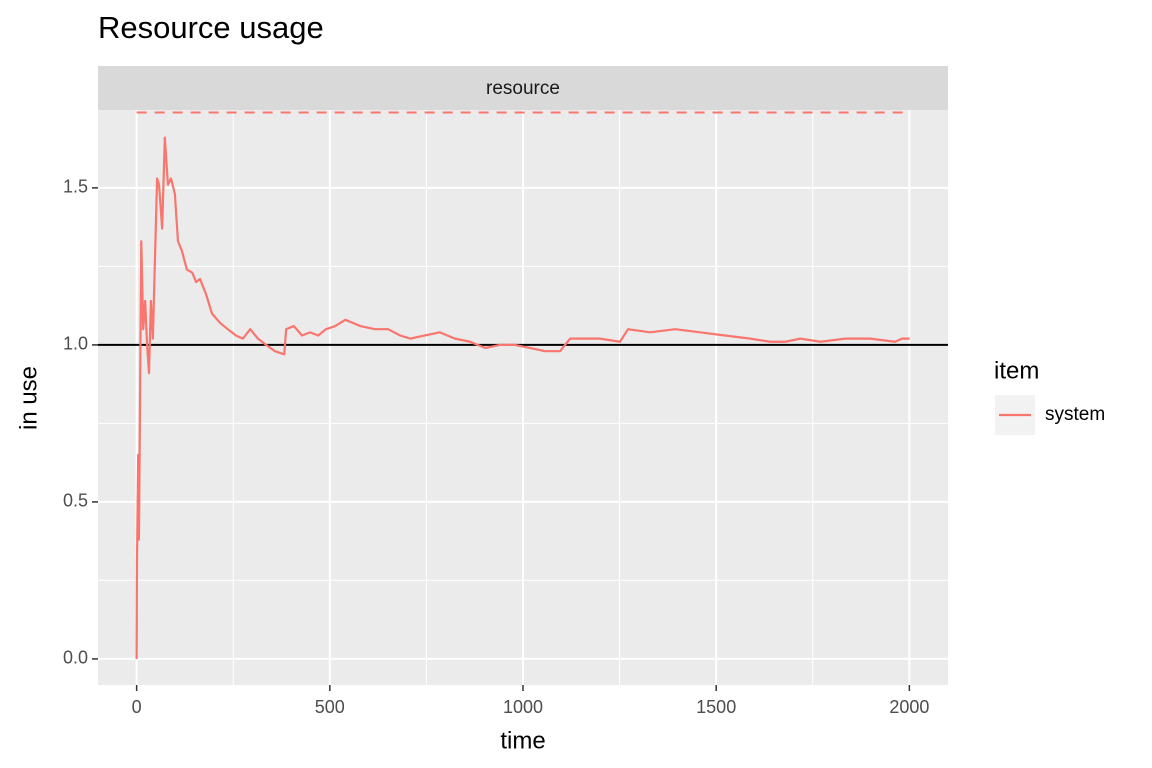 The height and width of the screenshot is (768, 1152). I want to click on legend-label: system, so click(1075, 414).